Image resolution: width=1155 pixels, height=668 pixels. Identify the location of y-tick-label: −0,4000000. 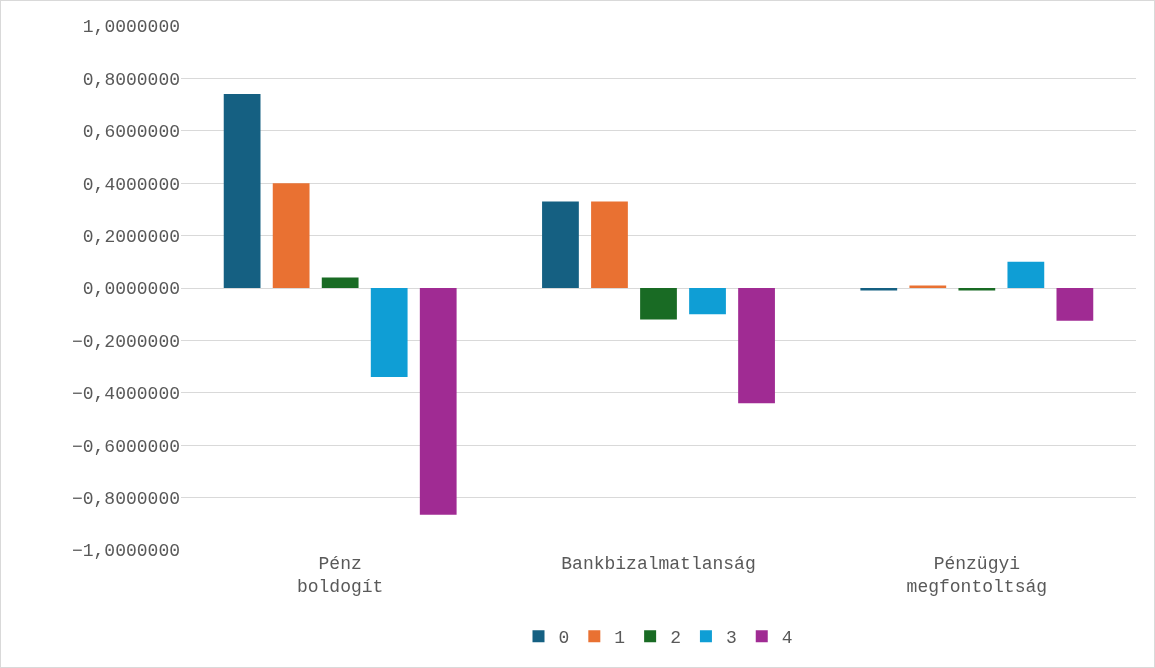
(125, 394).